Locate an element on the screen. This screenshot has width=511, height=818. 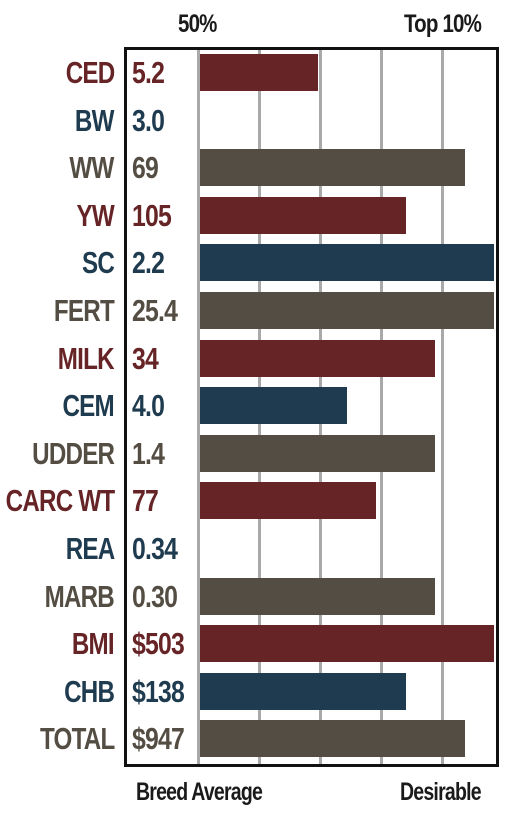
row-value: 77 is located at coordinates (145, 501).